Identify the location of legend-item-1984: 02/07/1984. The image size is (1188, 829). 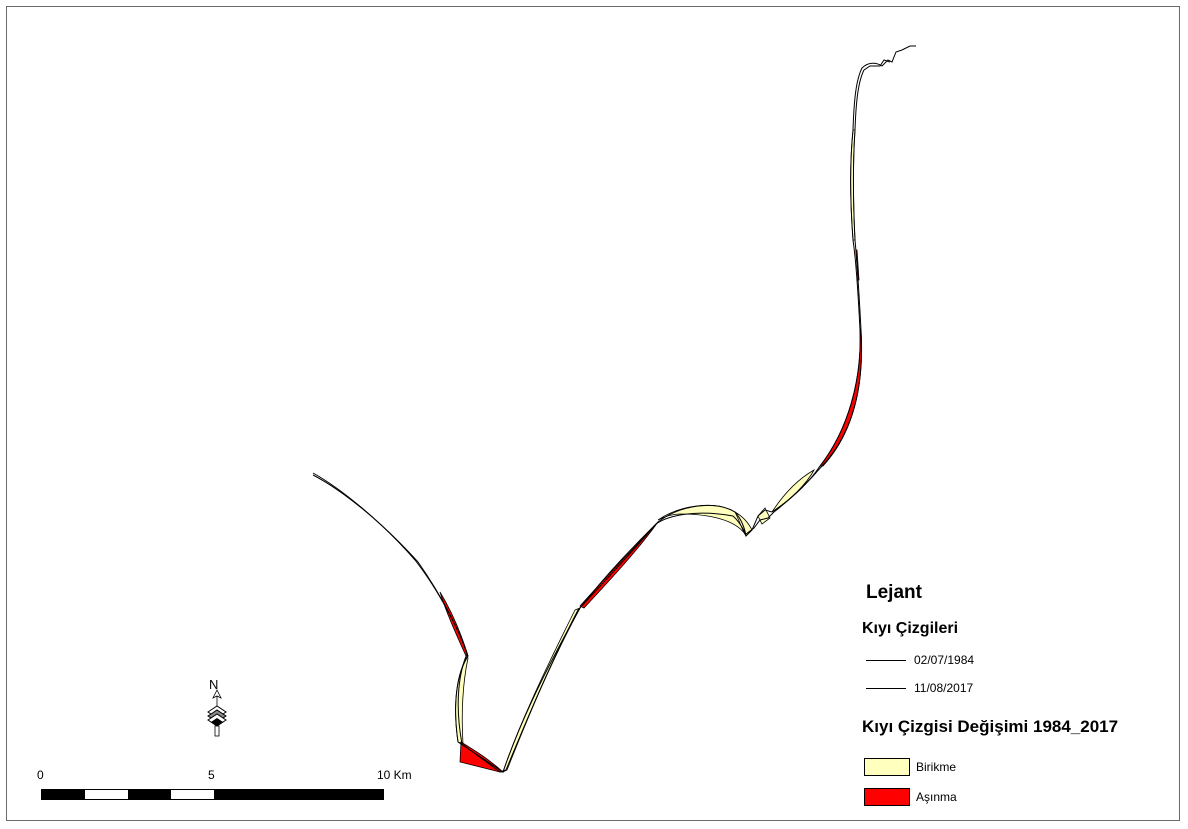
(920, 660).